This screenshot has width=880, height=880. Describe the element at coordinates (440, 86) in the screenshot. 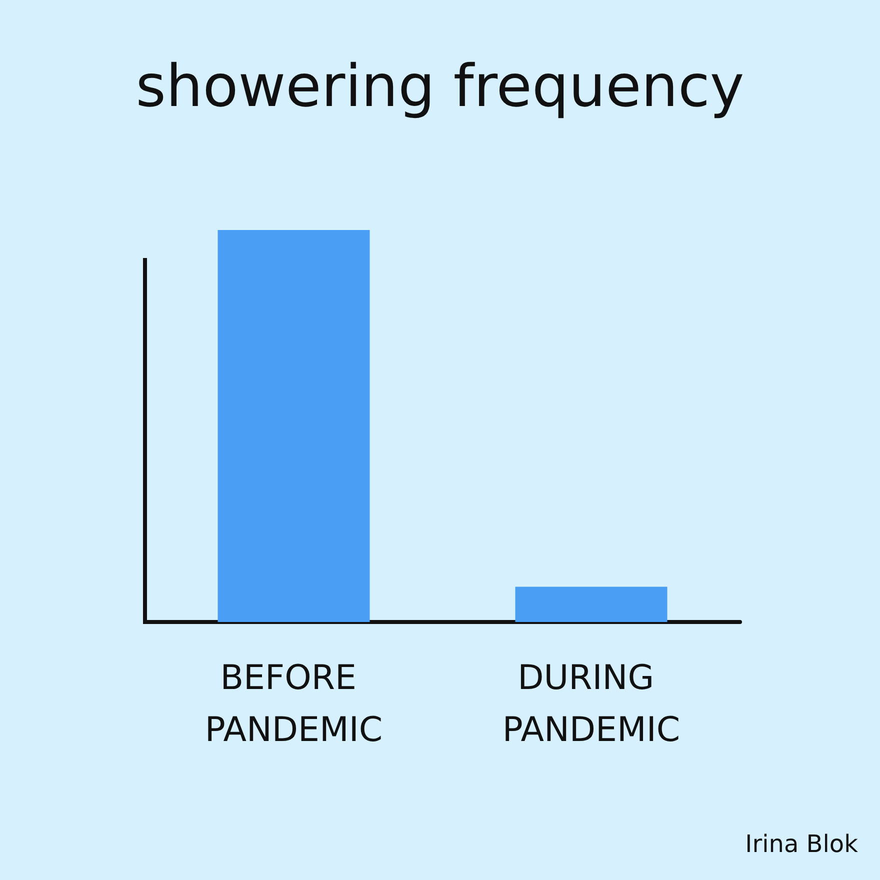

I see `chart-title: showering frequency` at that location.